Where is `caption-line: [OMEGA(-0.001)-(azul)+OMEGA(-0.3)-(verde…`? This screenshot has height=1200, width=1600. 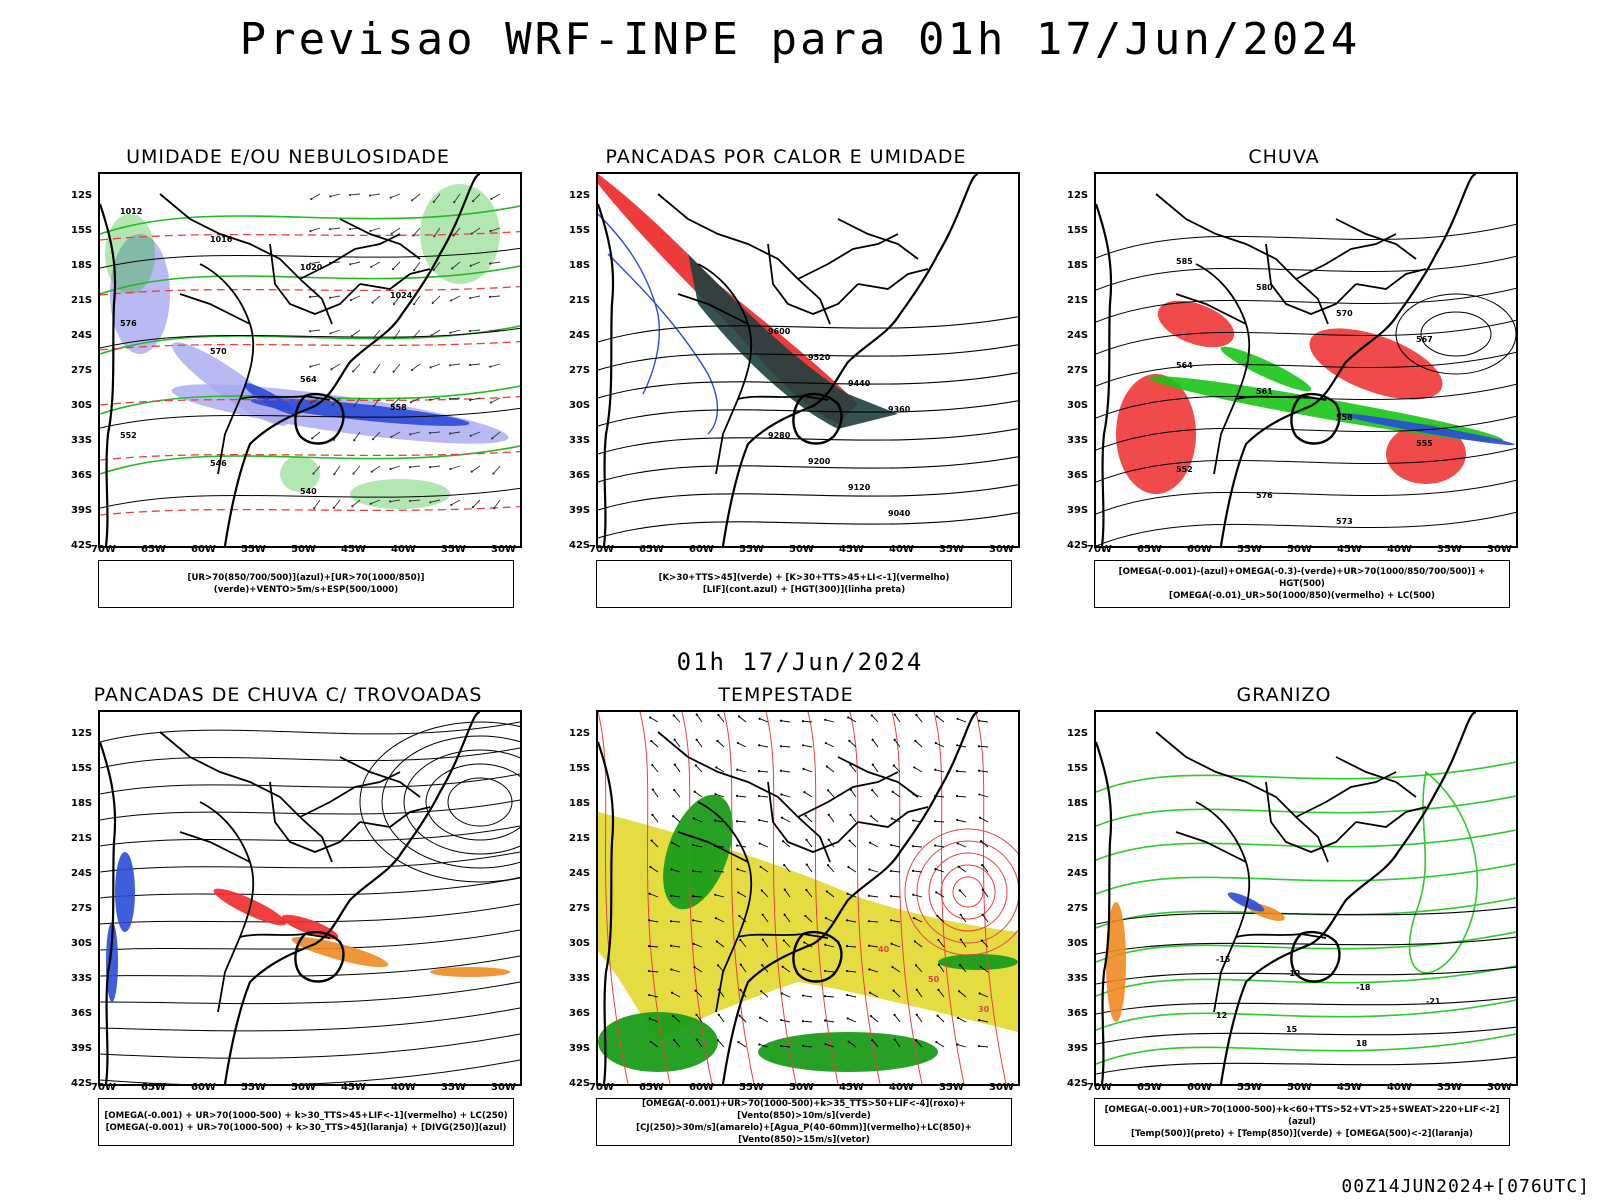
caption-line: [OMEGA(-0.001)-(azul)+OMEGA(-0.3)-(verde… is located at coordinates (1302, 578).